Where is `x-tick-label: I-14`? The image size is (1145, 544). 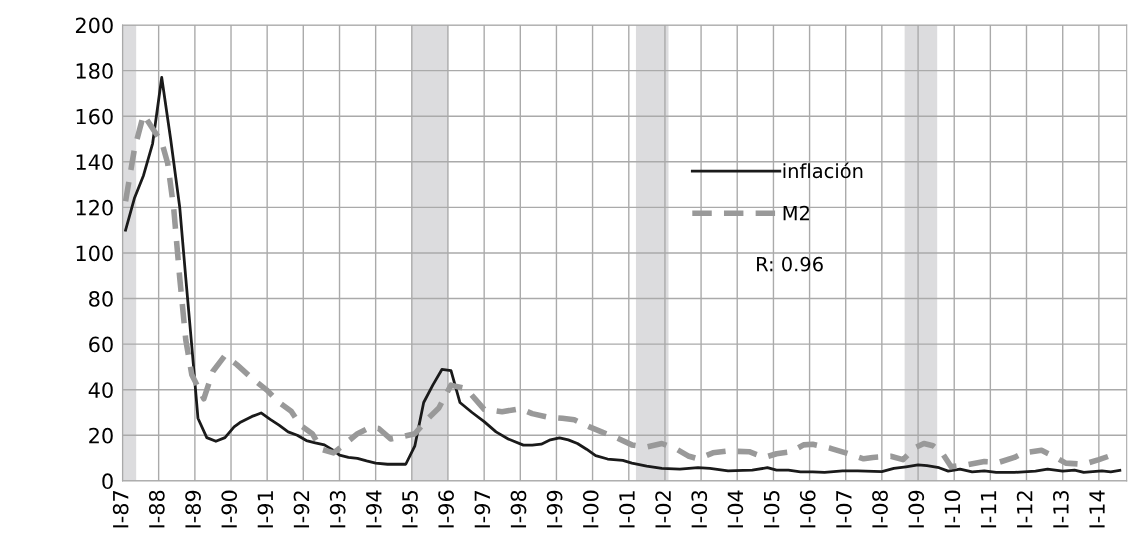
x-tick-label: I-14 is located at coordinates (1097, 509).